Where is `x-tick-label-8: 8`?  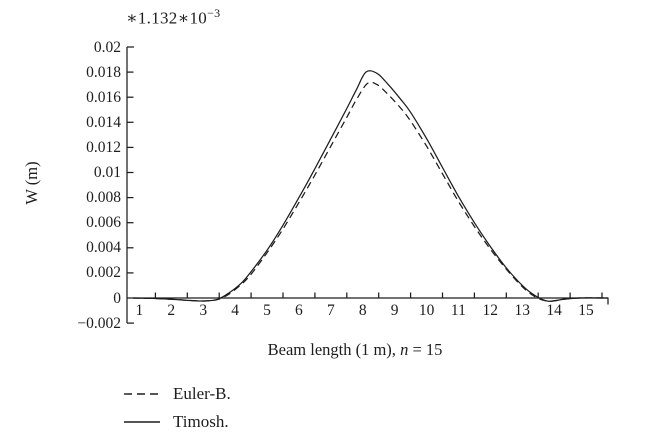 x-tick-label-8: 8 is located at coordinates (362, 310).